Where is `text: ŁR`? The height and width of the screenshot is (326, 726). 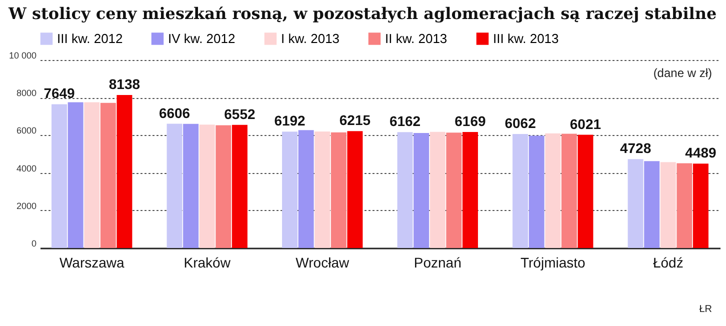 text: ŁR is located at coordinates (705, 309).